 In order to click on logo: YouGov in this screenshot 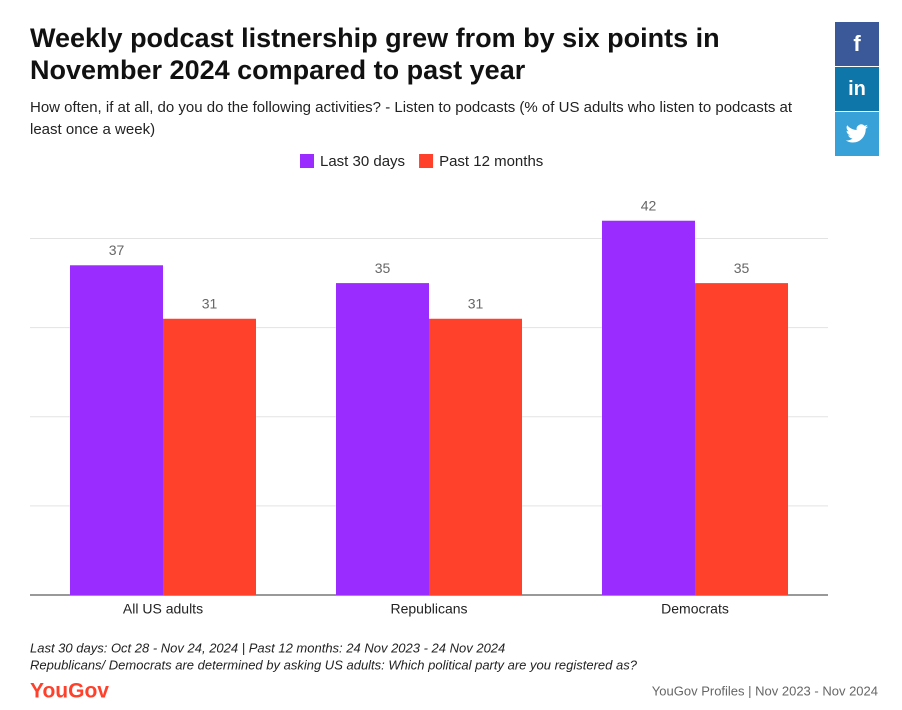, I will do `click(69, 691)`.